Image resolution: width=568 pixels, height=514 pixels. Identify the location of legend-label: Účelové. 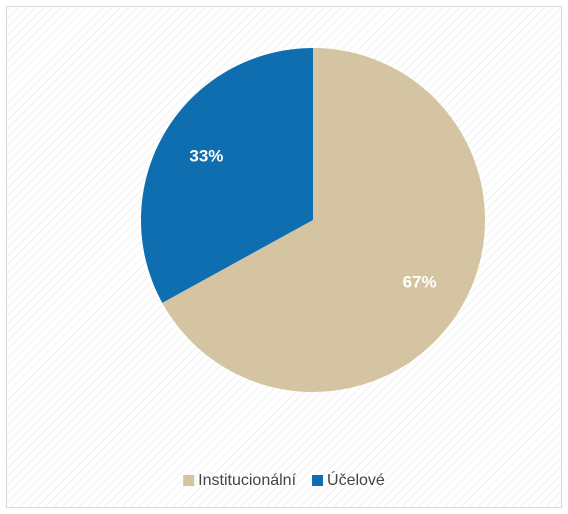
(356, 479).